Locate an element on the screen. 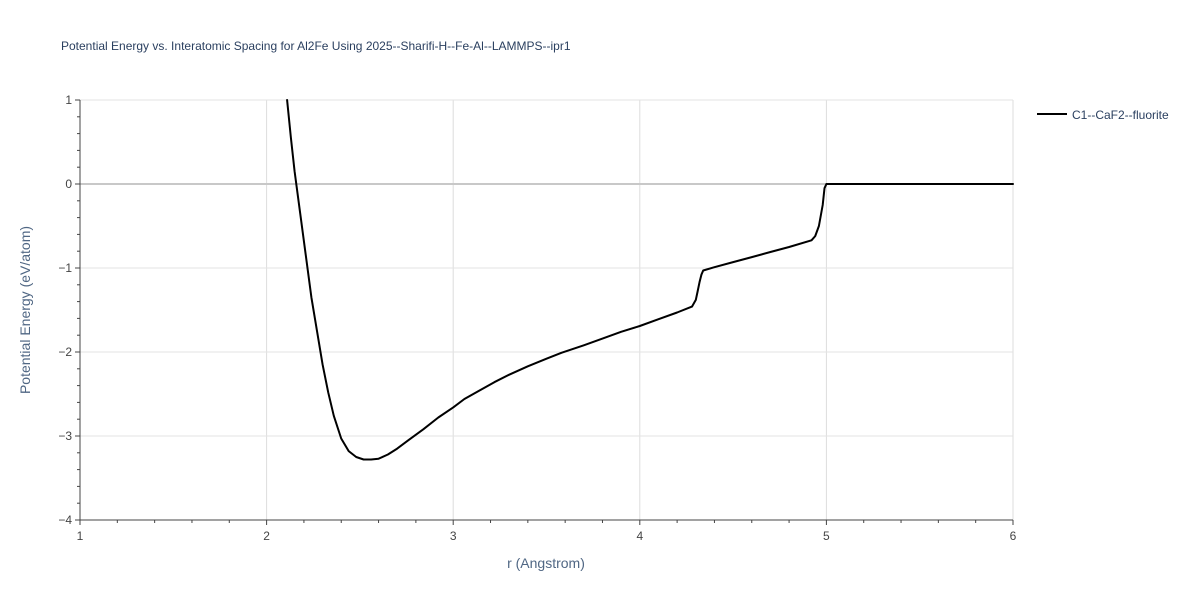  x-axis-label: r (Angstrom) is located at coordinates (546, 563).